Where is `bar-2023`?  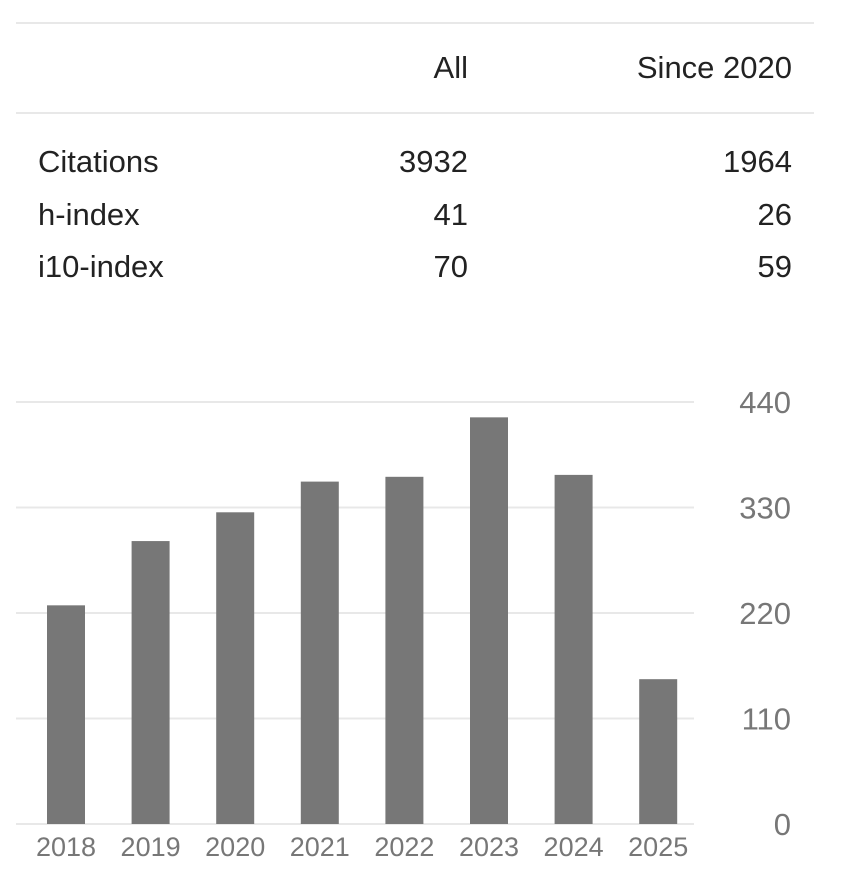 bar-2023 is located at coordinates (489, 620).